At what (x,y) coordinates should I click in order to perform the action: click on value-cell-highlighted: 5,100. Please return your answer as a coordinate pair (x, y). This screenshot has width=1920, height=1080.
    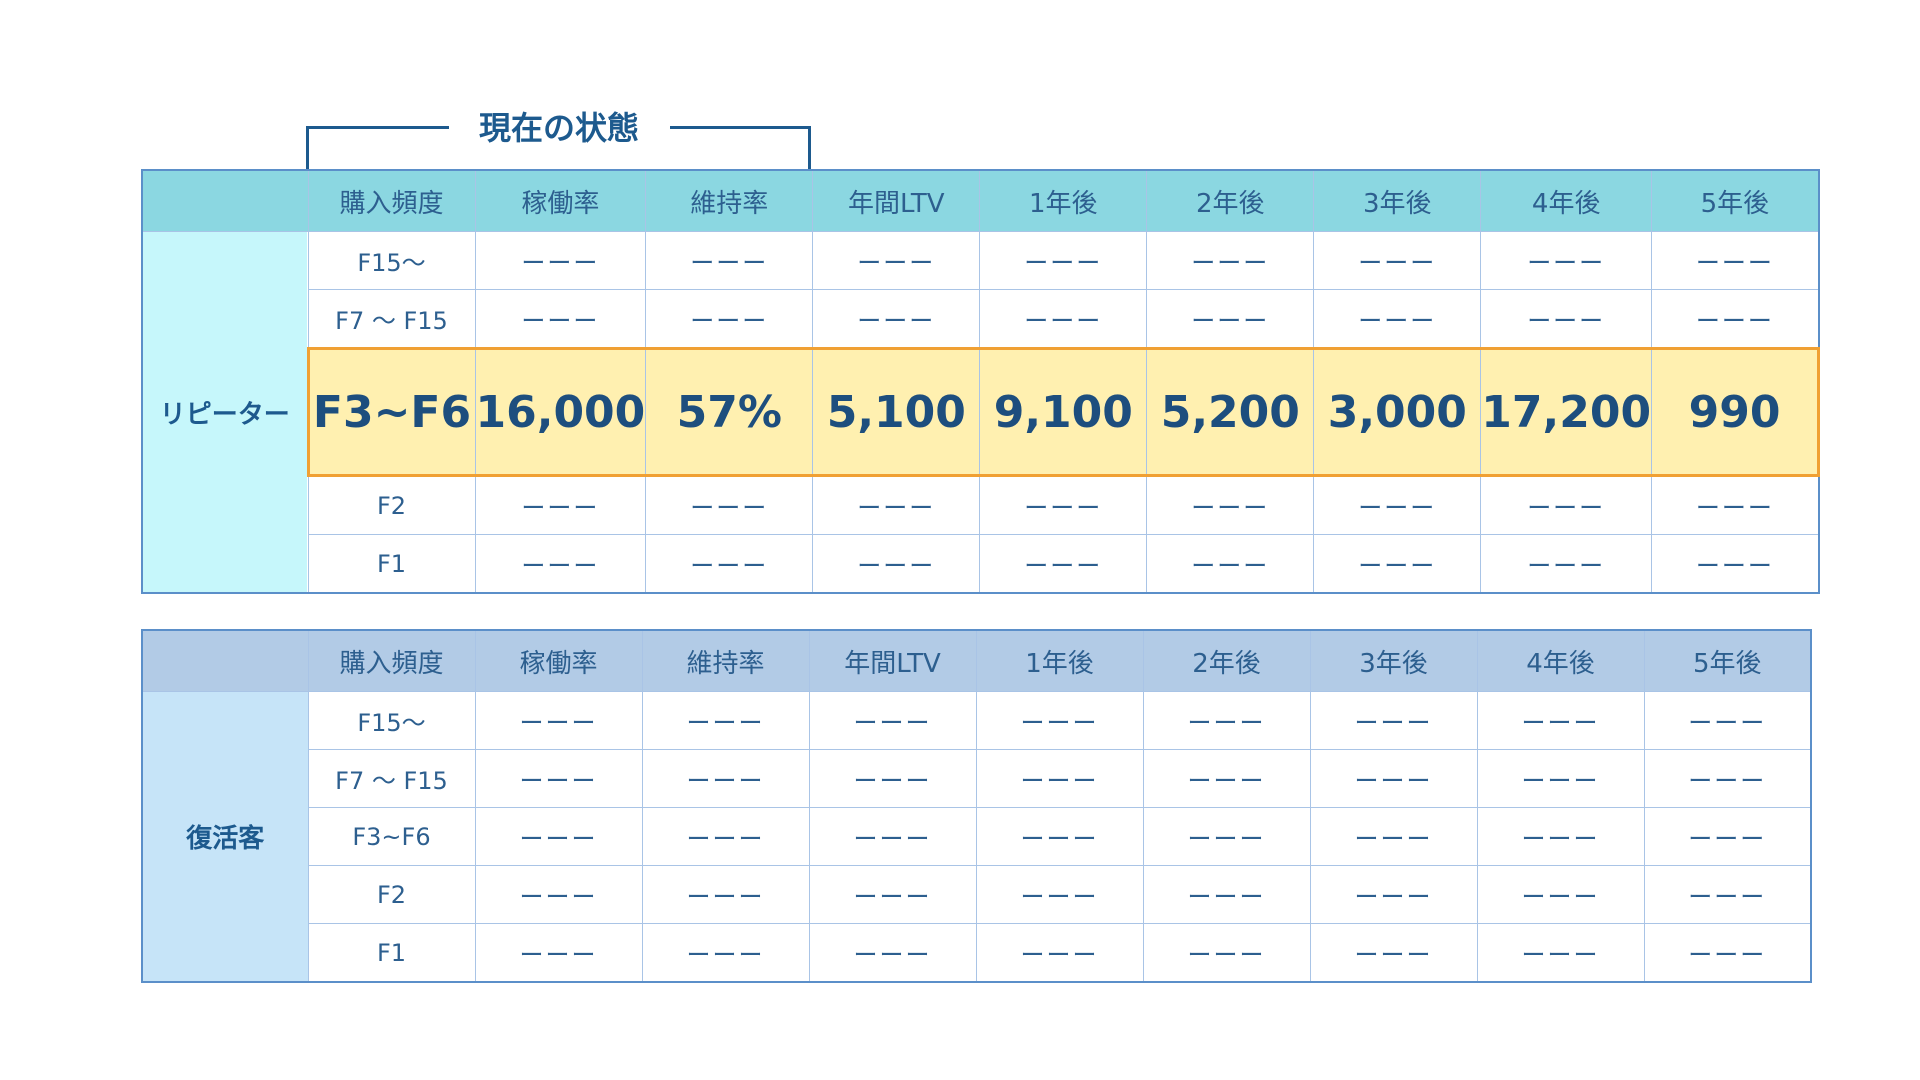
    Looking at the image, I should click on (896, 412).